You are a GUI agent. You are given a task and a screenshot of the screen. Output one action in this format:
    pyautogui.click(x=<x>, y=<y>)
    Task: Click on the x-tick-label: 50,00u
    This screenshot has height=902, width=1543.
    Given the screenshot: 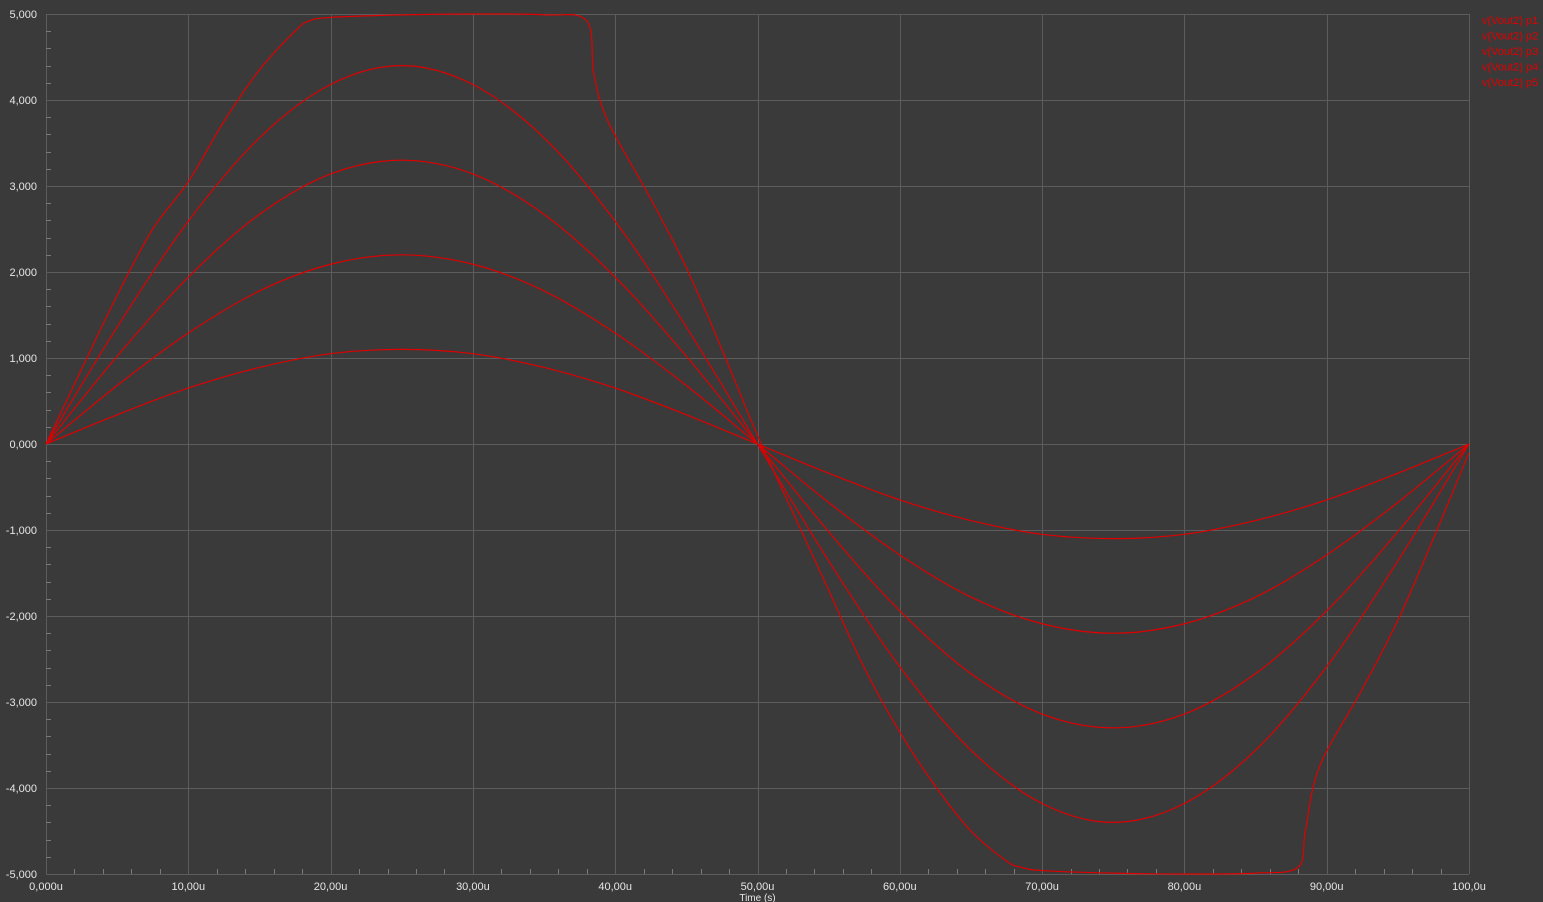 What is the action you would take?
    pyautogui.click(x=758, y=887)
    